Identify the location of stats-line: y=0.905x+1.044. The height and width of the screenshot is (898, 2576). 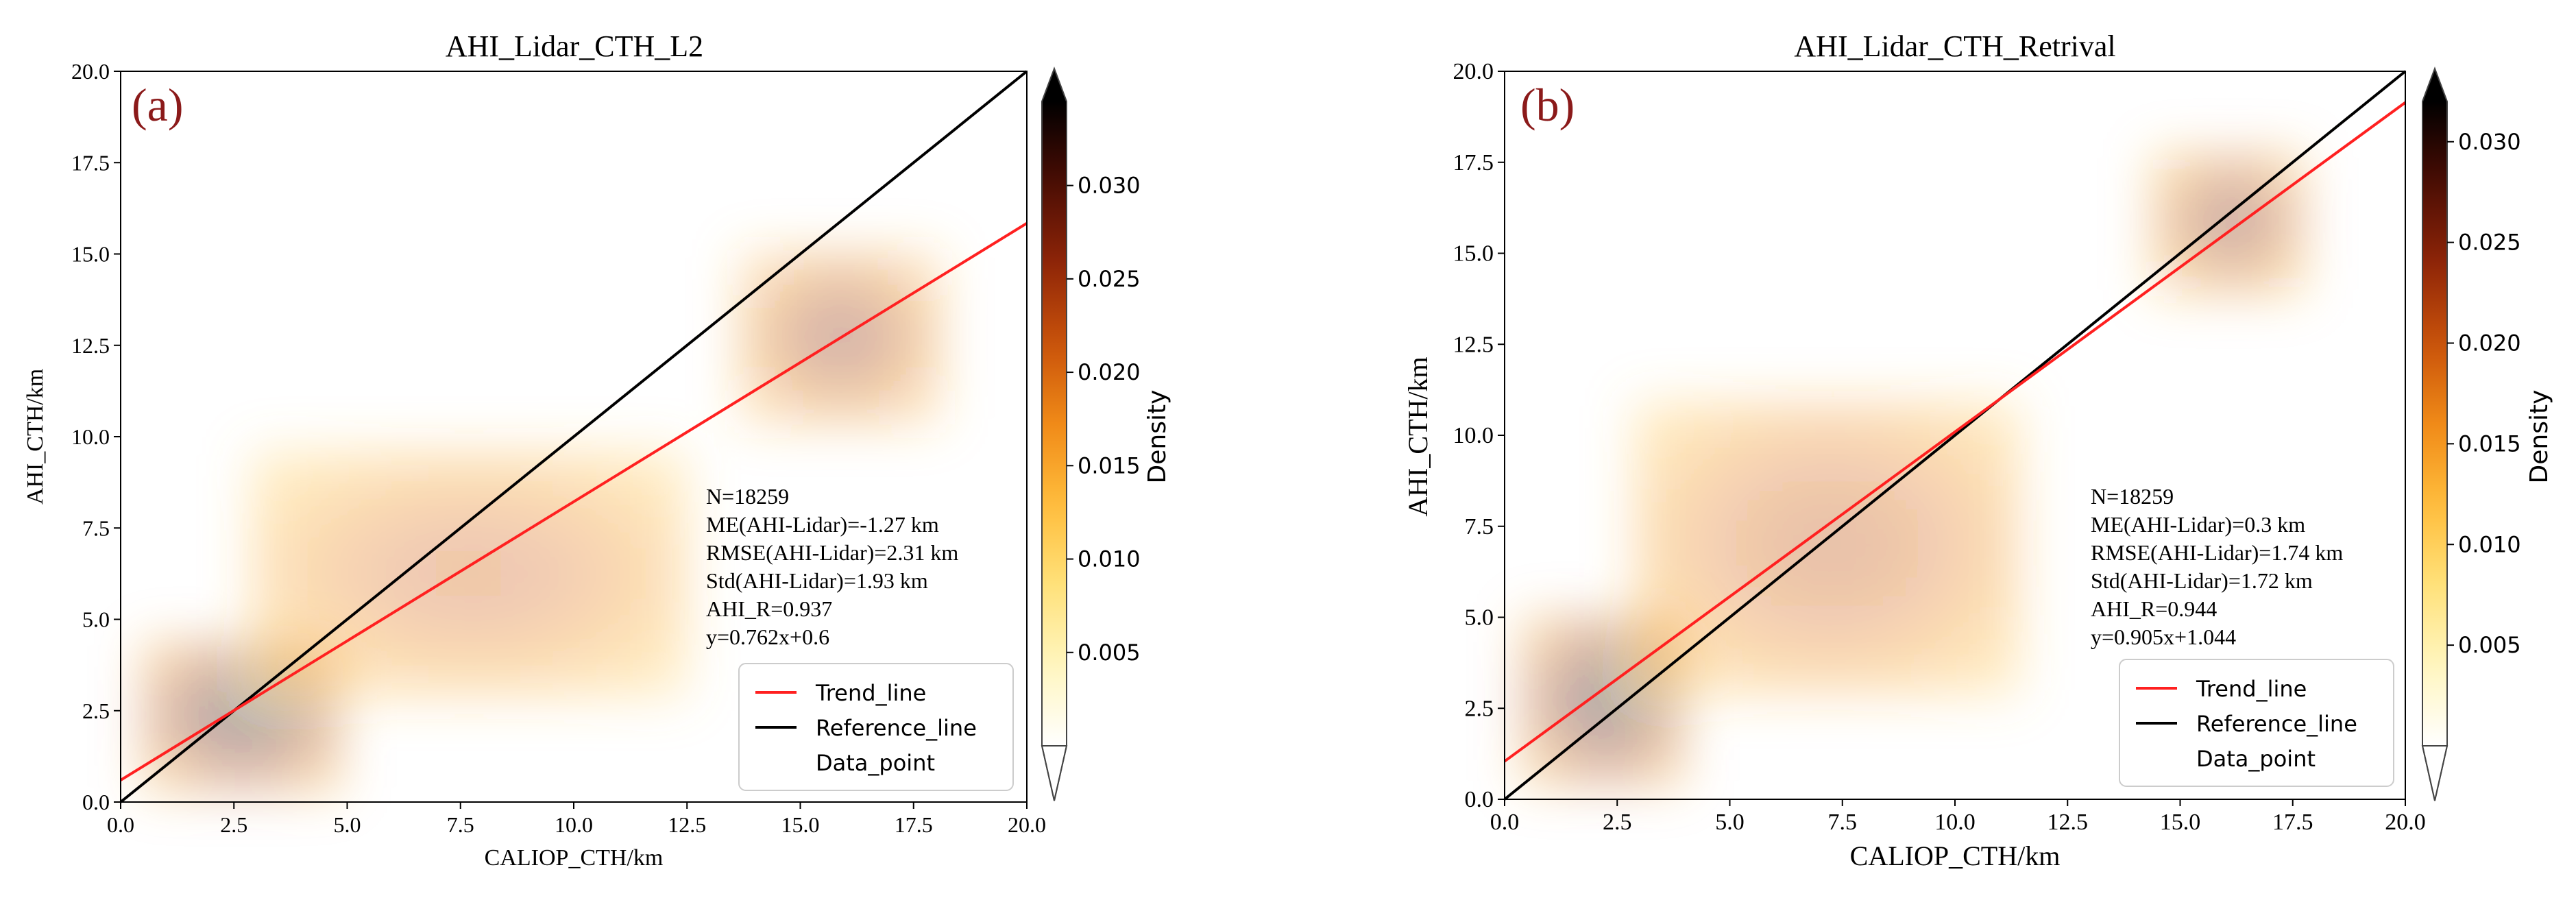
(2163, 636).